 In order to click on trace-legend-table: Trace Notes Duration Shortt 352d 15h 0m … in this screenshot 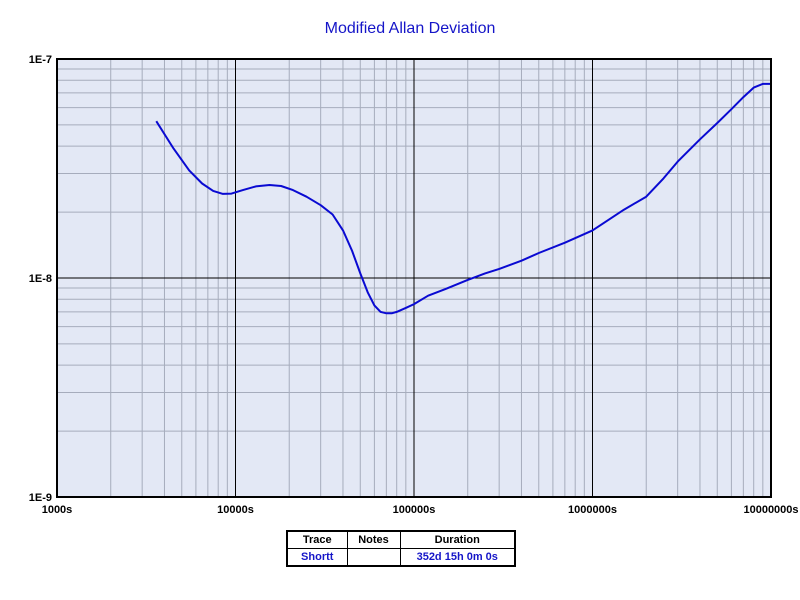, I will do `click(401, 548)`.